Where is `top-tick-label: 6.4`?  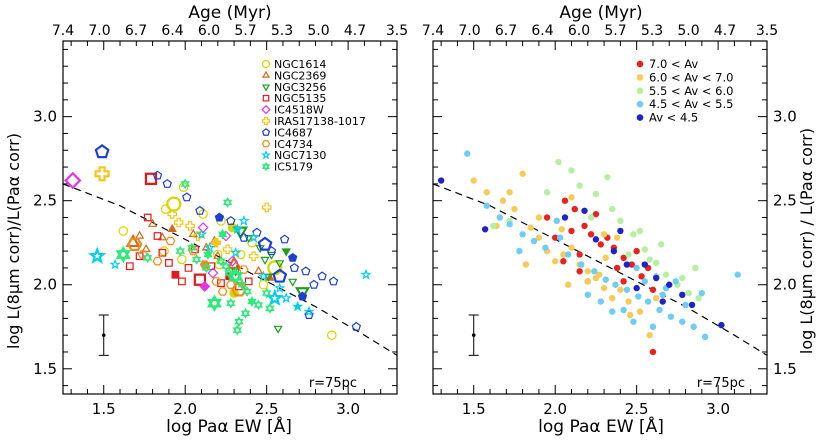
top-tick-label: 6.4 is located at coordinates (172, 31).